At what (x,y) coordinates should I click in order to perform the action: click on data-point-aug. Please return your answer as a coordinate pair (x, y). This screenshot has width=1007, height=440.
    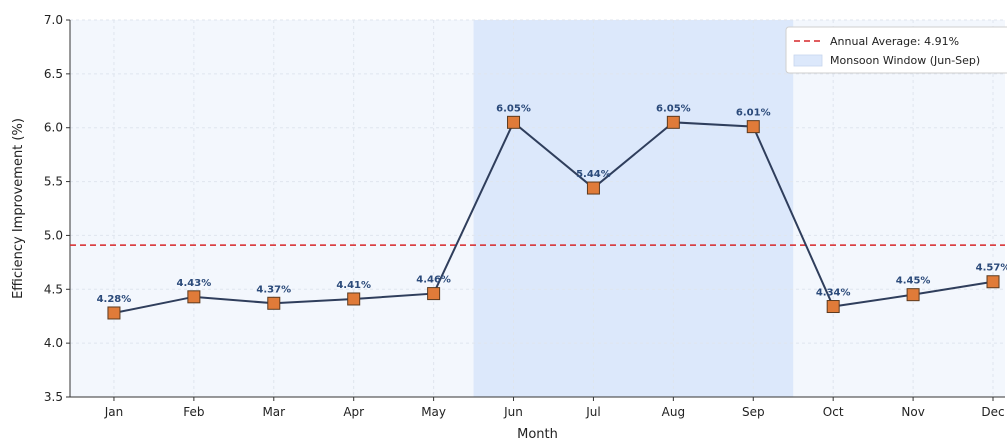
    Looking at the image, I should click on (673, 122).